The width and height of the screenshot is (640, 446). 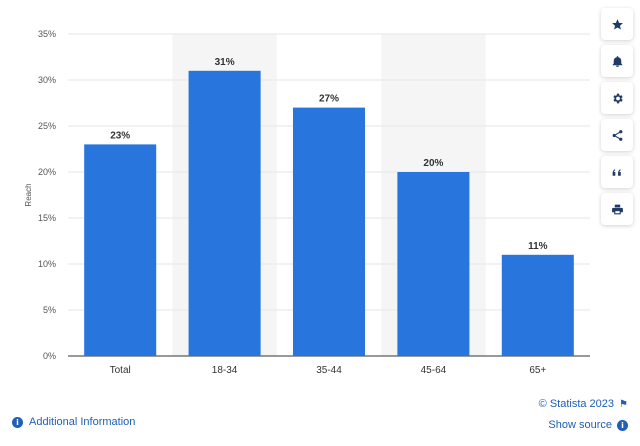 I want to click on y-tick-label: 25%, so click(x=47, y=126).